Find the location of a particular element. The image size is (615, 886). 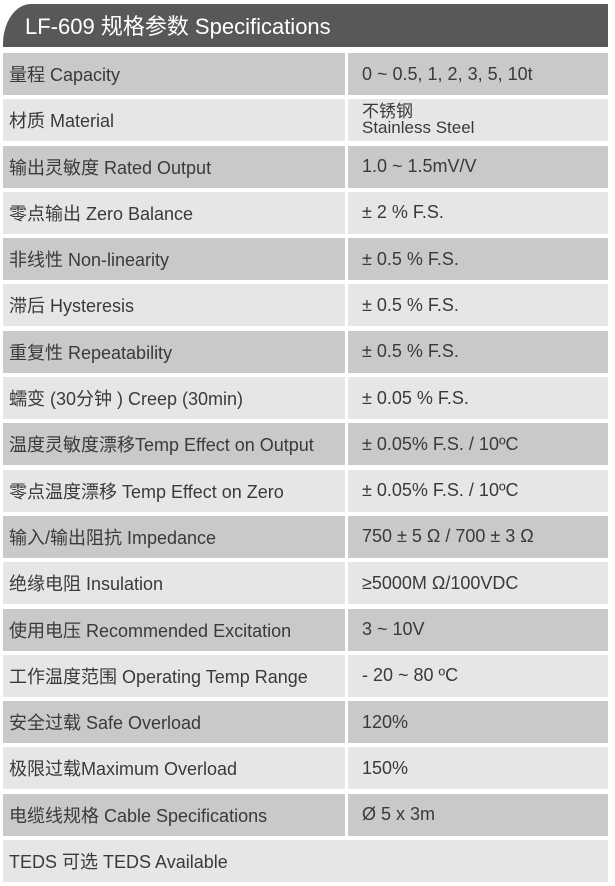

table-row: 非线性 Non-linearity ± 0.5 % F.S. is located at coordinates (305, 259).